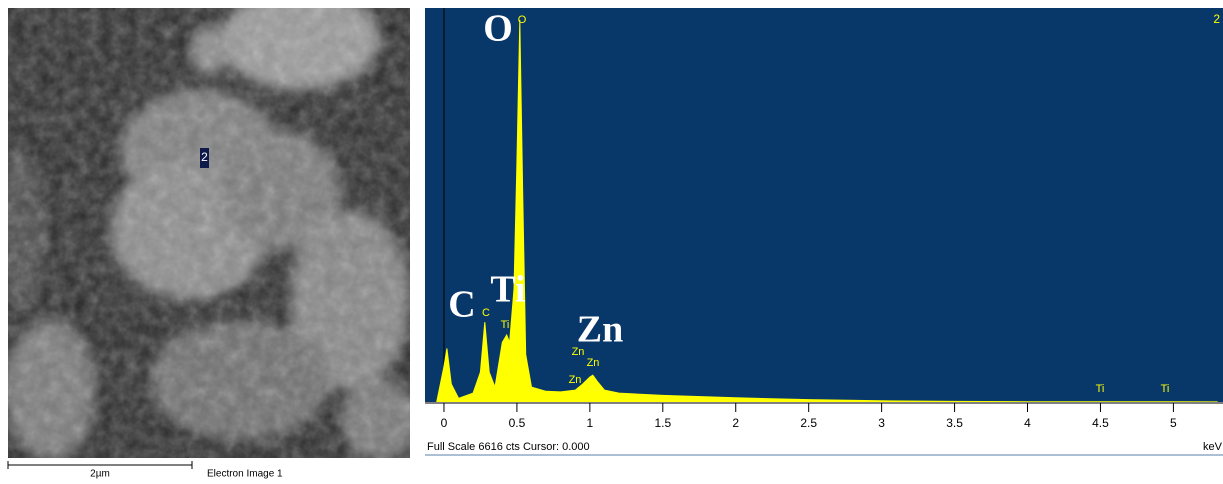 This screenshot has width=1223, height=484. Describe the element at coordinates (507, 290) in the screenshot. I see `peak-label: Ti` at that location.